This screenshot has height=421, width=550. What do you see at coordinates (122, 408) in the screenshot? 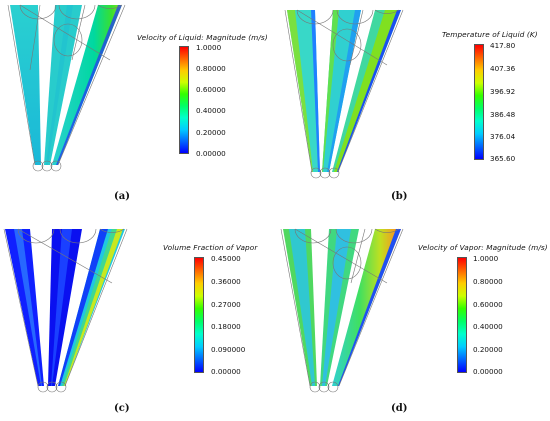
I see `panel-label: (c)` at bounding box center [122, 408].